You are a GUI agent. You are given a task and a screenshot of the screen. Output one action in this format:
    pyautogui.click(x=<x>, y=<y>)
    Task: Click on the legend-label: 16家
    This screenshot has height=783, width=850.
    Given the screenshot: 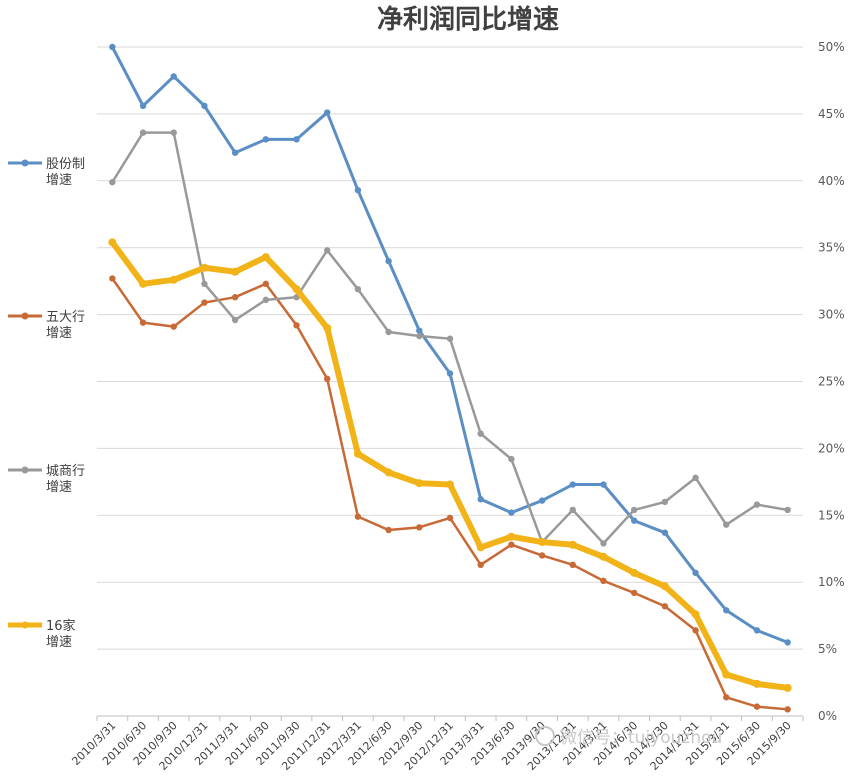 What is the action you would take?
    pyautogui.click(x=61, y=626)
    